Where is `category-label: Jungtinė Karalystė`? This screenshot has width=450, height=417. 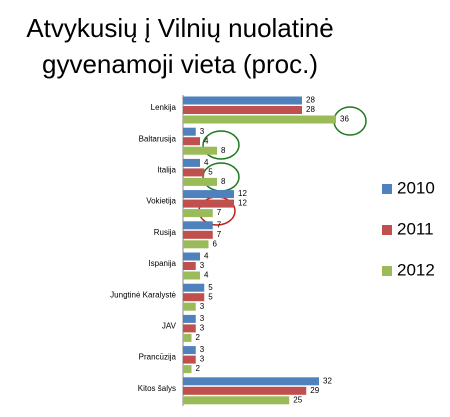 category-label: Jungtinė Karalystė is located at coordinates (143, 294).